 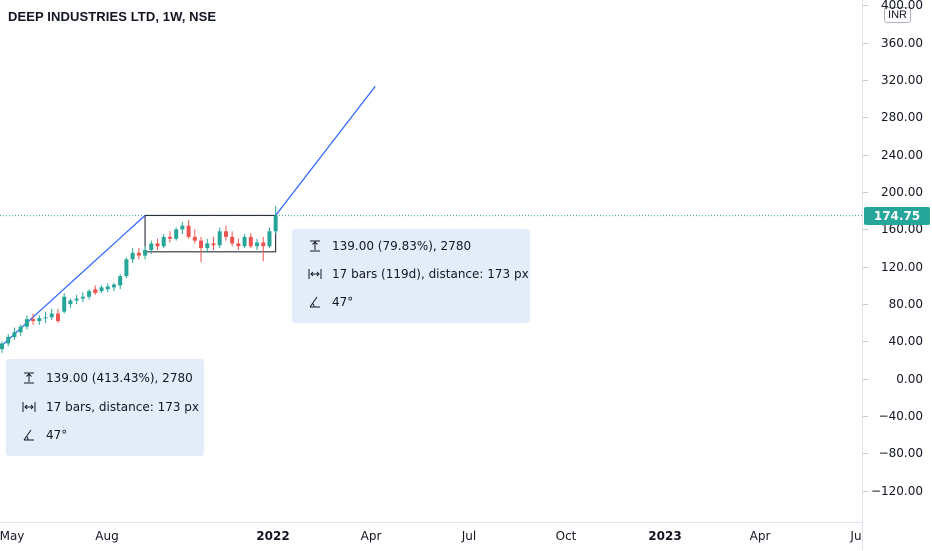 I want to click on price-tick: 280.00, so click(x=902, y=117).